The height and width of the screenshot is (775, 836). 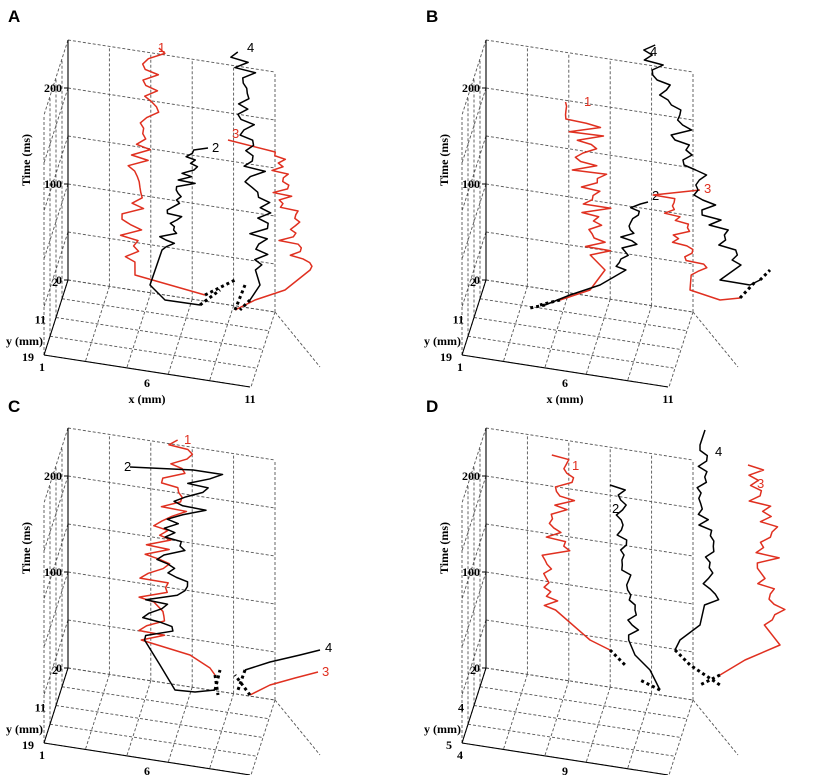 I want to click on x-tick-label: 11, so click(x=249, y=399).